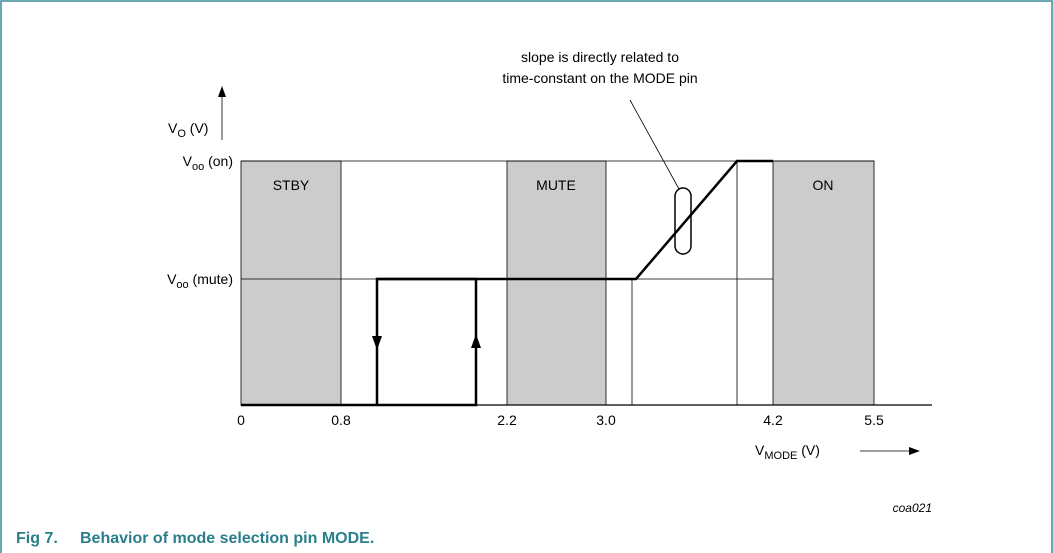  Describe the element at coordinates (241, 420) in the screenshot. I see `x-tick-label: 0` at that location.